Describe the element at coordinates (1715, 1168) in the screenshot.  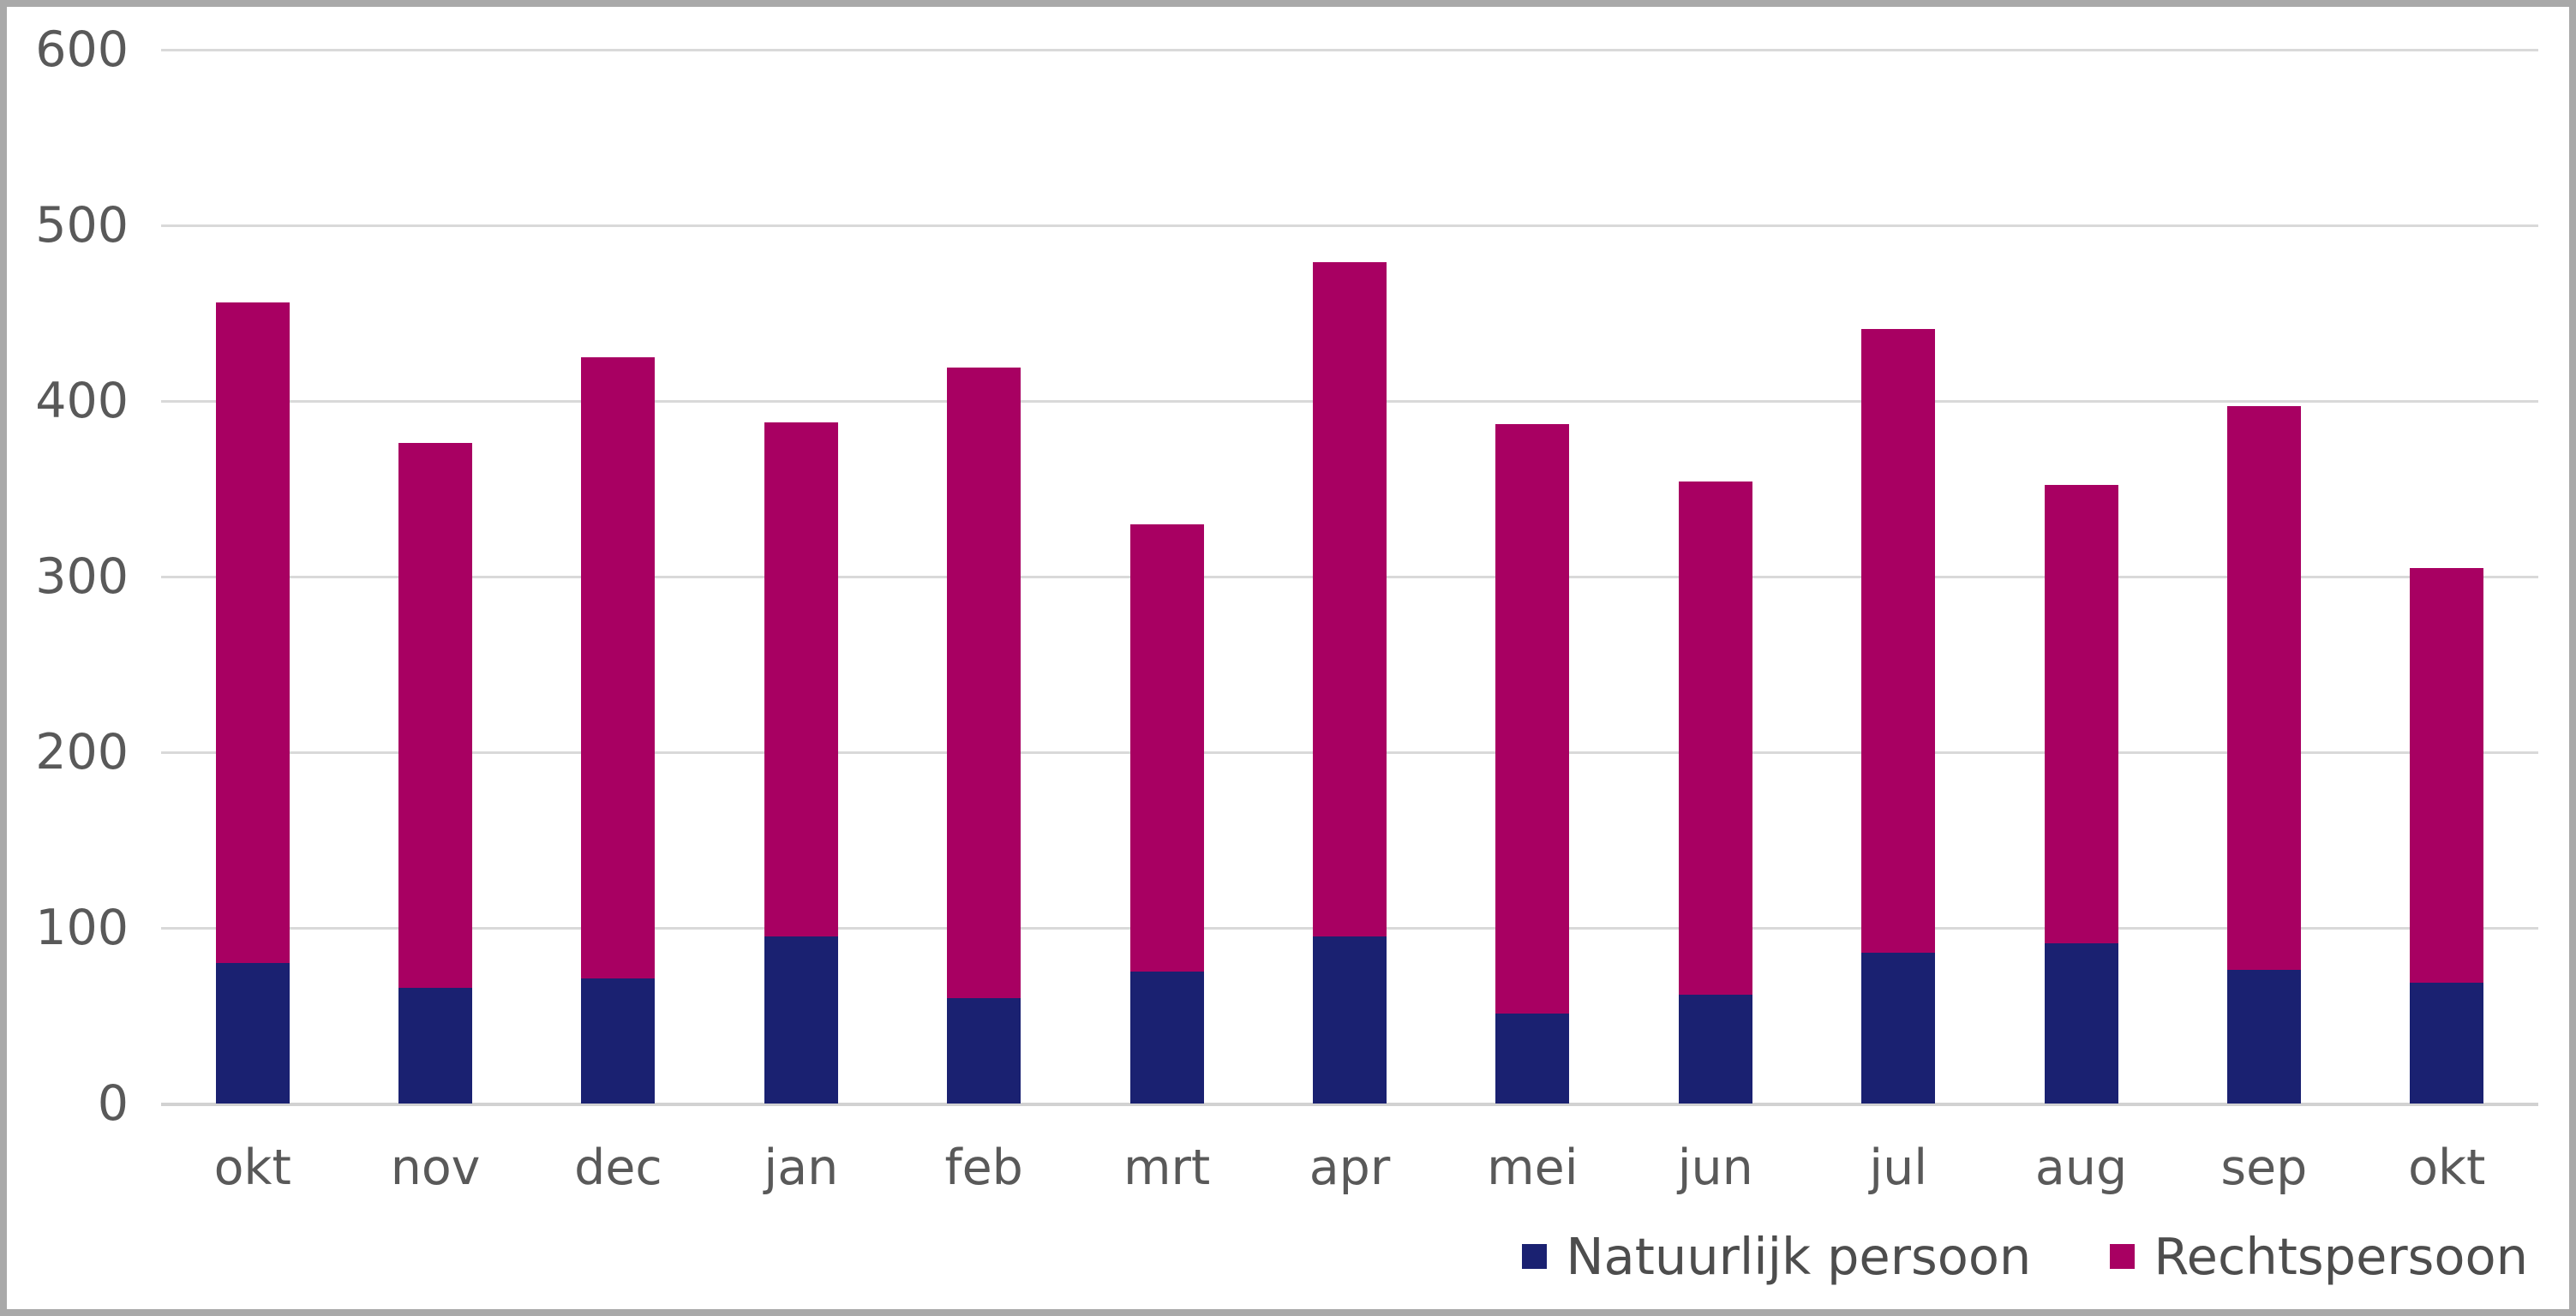
I see `x-tick-label-jun-8: jun` at that location.